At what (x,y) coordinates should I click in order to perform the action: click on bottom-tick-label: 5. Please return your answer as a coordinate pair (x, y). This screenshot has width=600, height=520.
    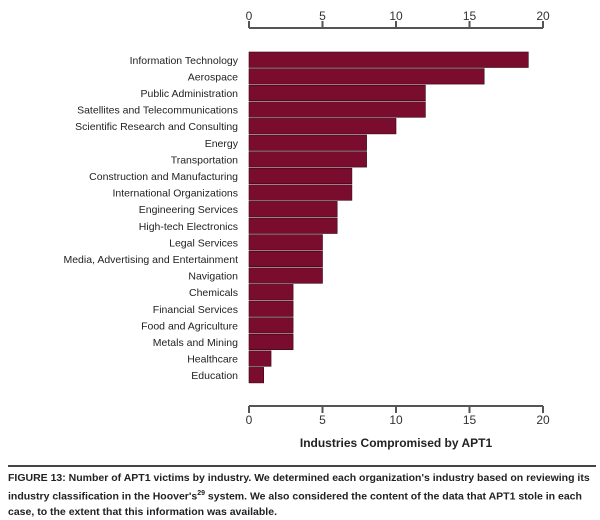
    Looking at the image, I should click on (322, 420).